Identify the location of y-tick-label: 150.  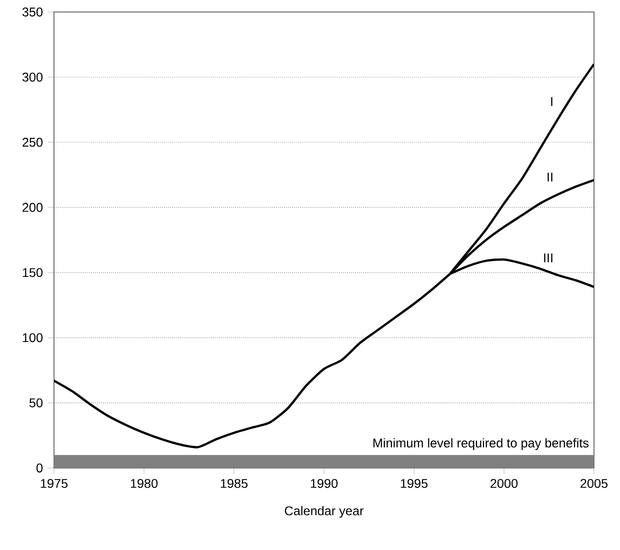
(32, 273).